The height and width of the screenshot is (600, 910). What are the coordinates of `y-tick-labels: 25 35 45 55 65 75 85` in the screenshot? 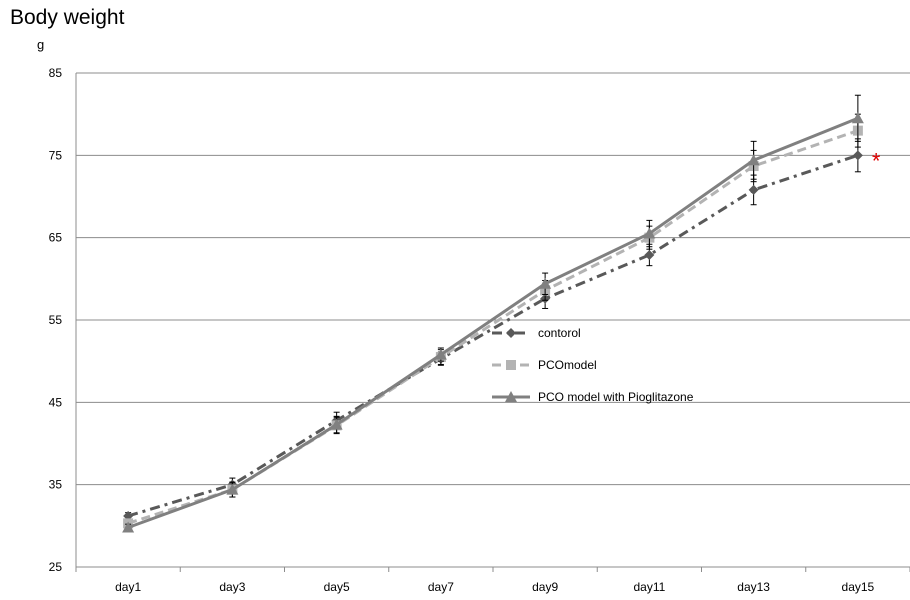 It's located at (56, 320).